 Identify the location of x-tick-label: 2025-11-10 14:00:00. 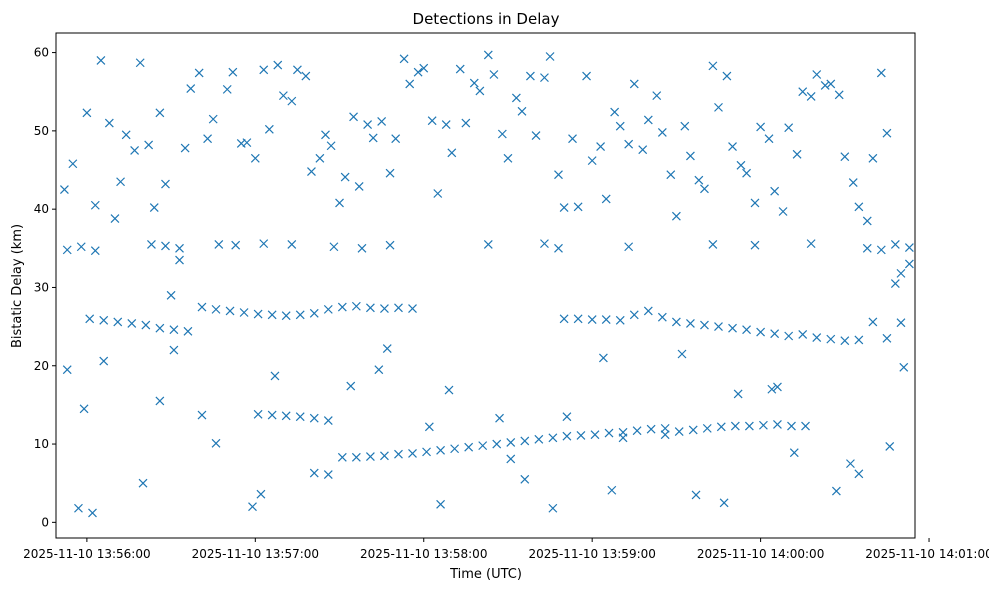
(760, 554).